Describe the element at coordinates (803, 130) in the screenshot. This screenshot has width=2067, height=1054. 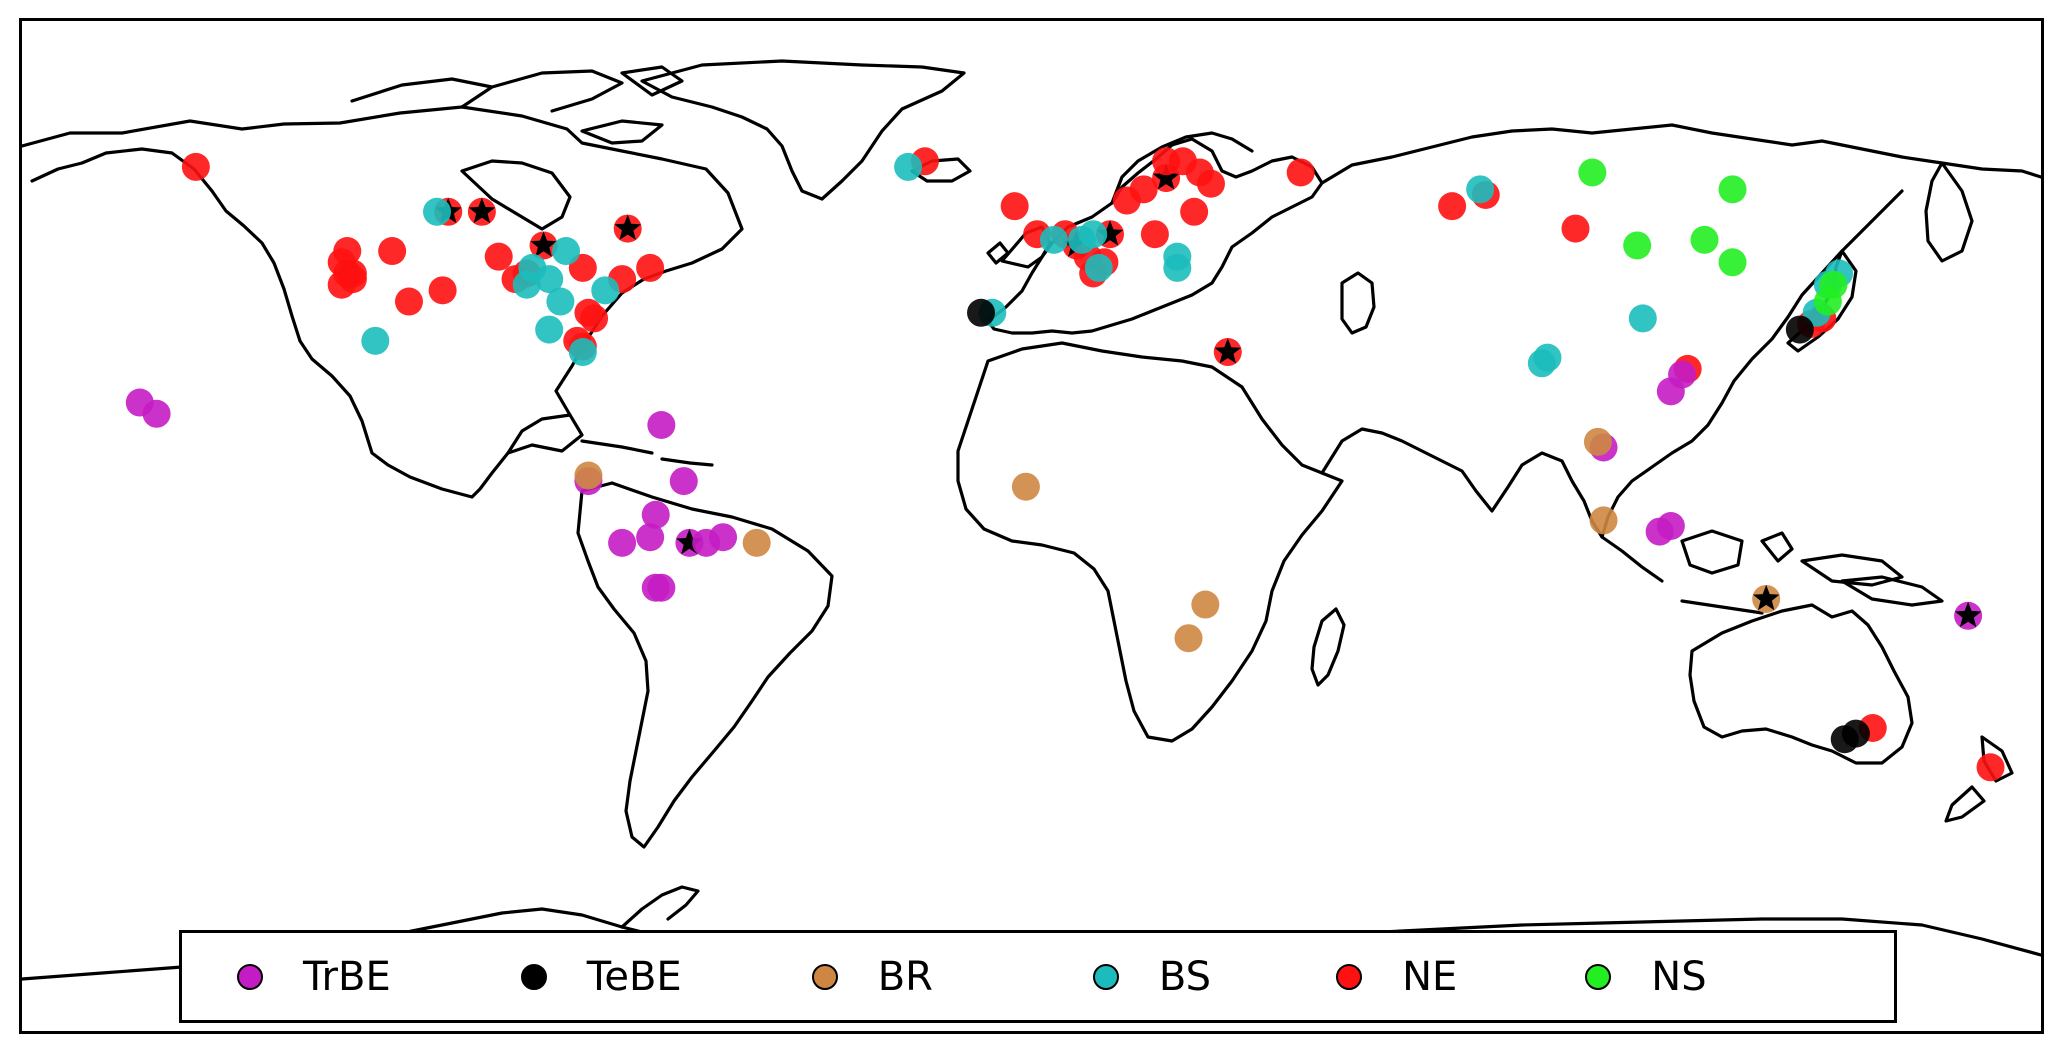
I see `coastline-greenland` at that location.